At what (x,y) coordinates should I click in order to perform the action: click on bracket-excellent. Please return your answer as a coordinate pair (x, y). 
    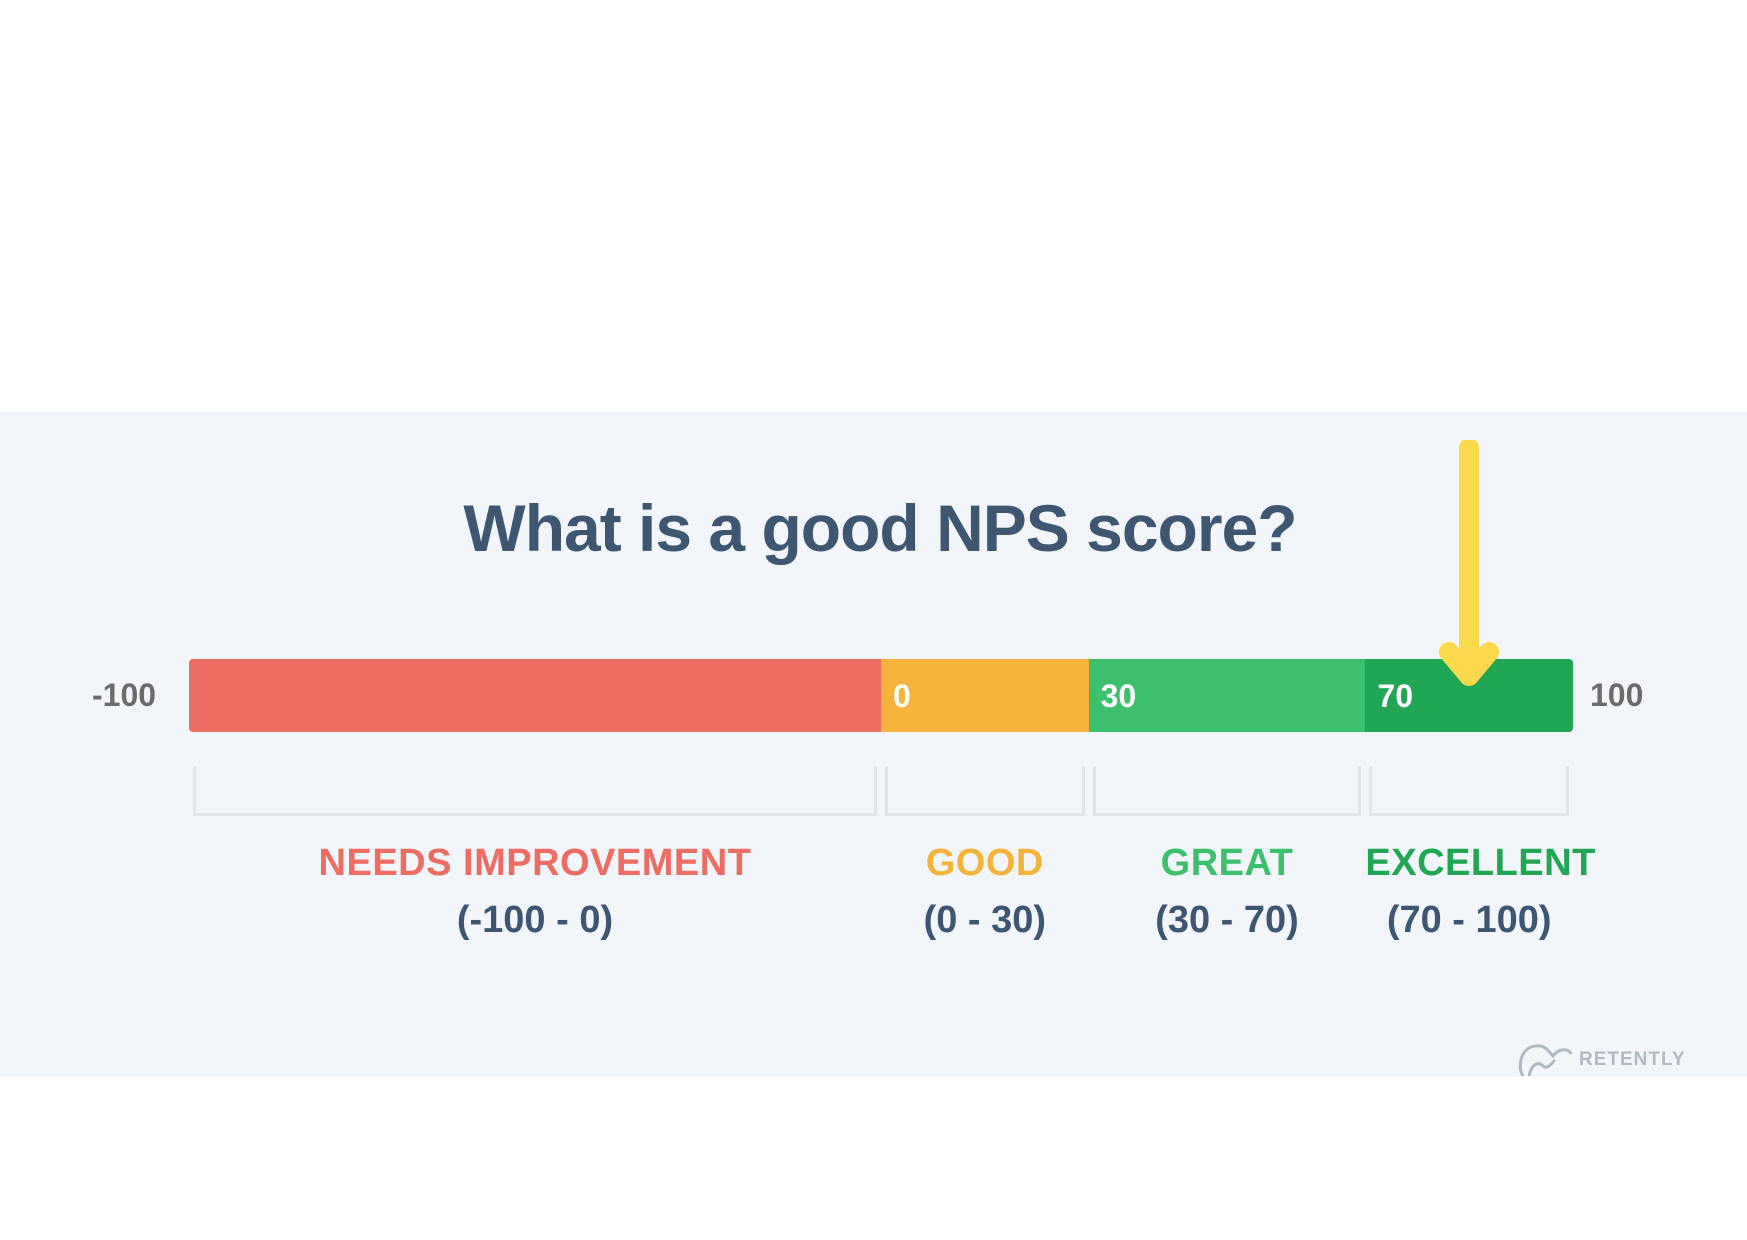
    Looking at the image, I should click on (1469, 791).